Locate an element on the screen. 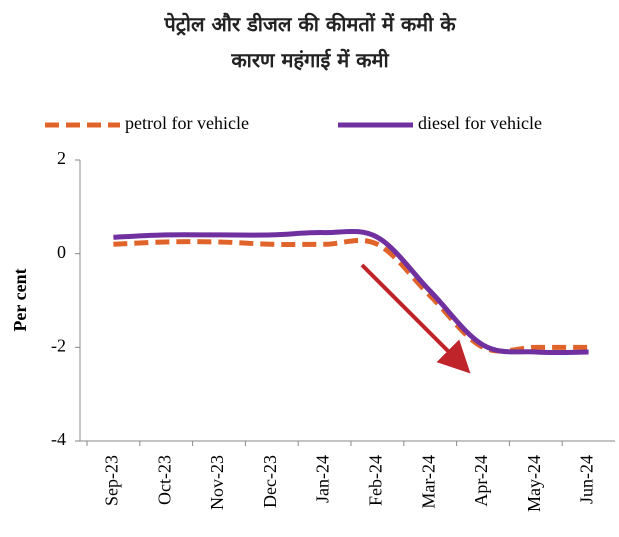 The image size is (619, 537). legend-label: diesel for vehicle is located at coordinates (480, 123).